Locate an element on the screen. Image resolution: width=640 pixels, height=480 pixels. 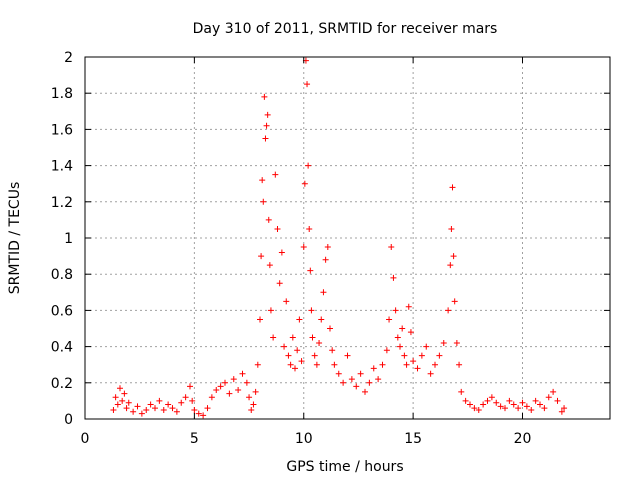
y-tick-label: 2 is located at coordinates (68, 58).